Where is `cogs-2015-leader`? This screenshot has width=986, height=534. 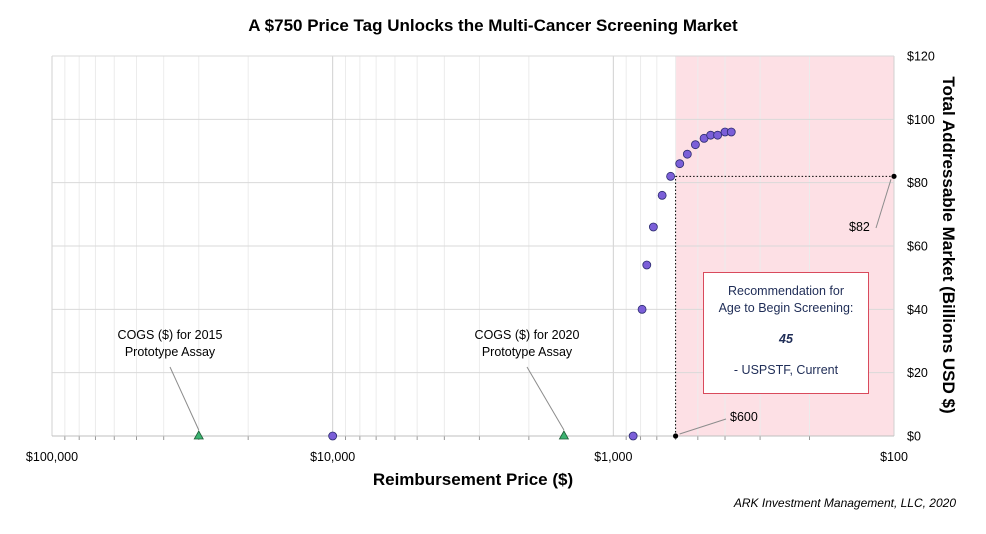 cogs-2015-leader is located at coordinates (184, 398).